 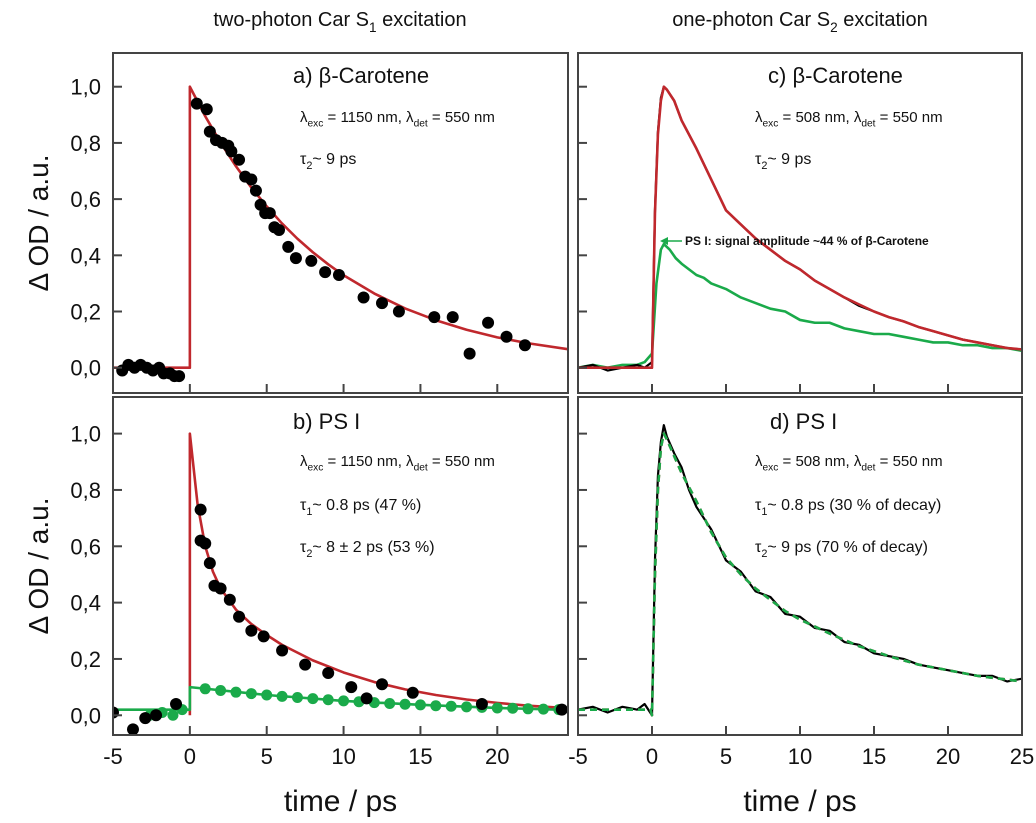 I want to click on x-tick-label: -5, so click(x=113, y=756).